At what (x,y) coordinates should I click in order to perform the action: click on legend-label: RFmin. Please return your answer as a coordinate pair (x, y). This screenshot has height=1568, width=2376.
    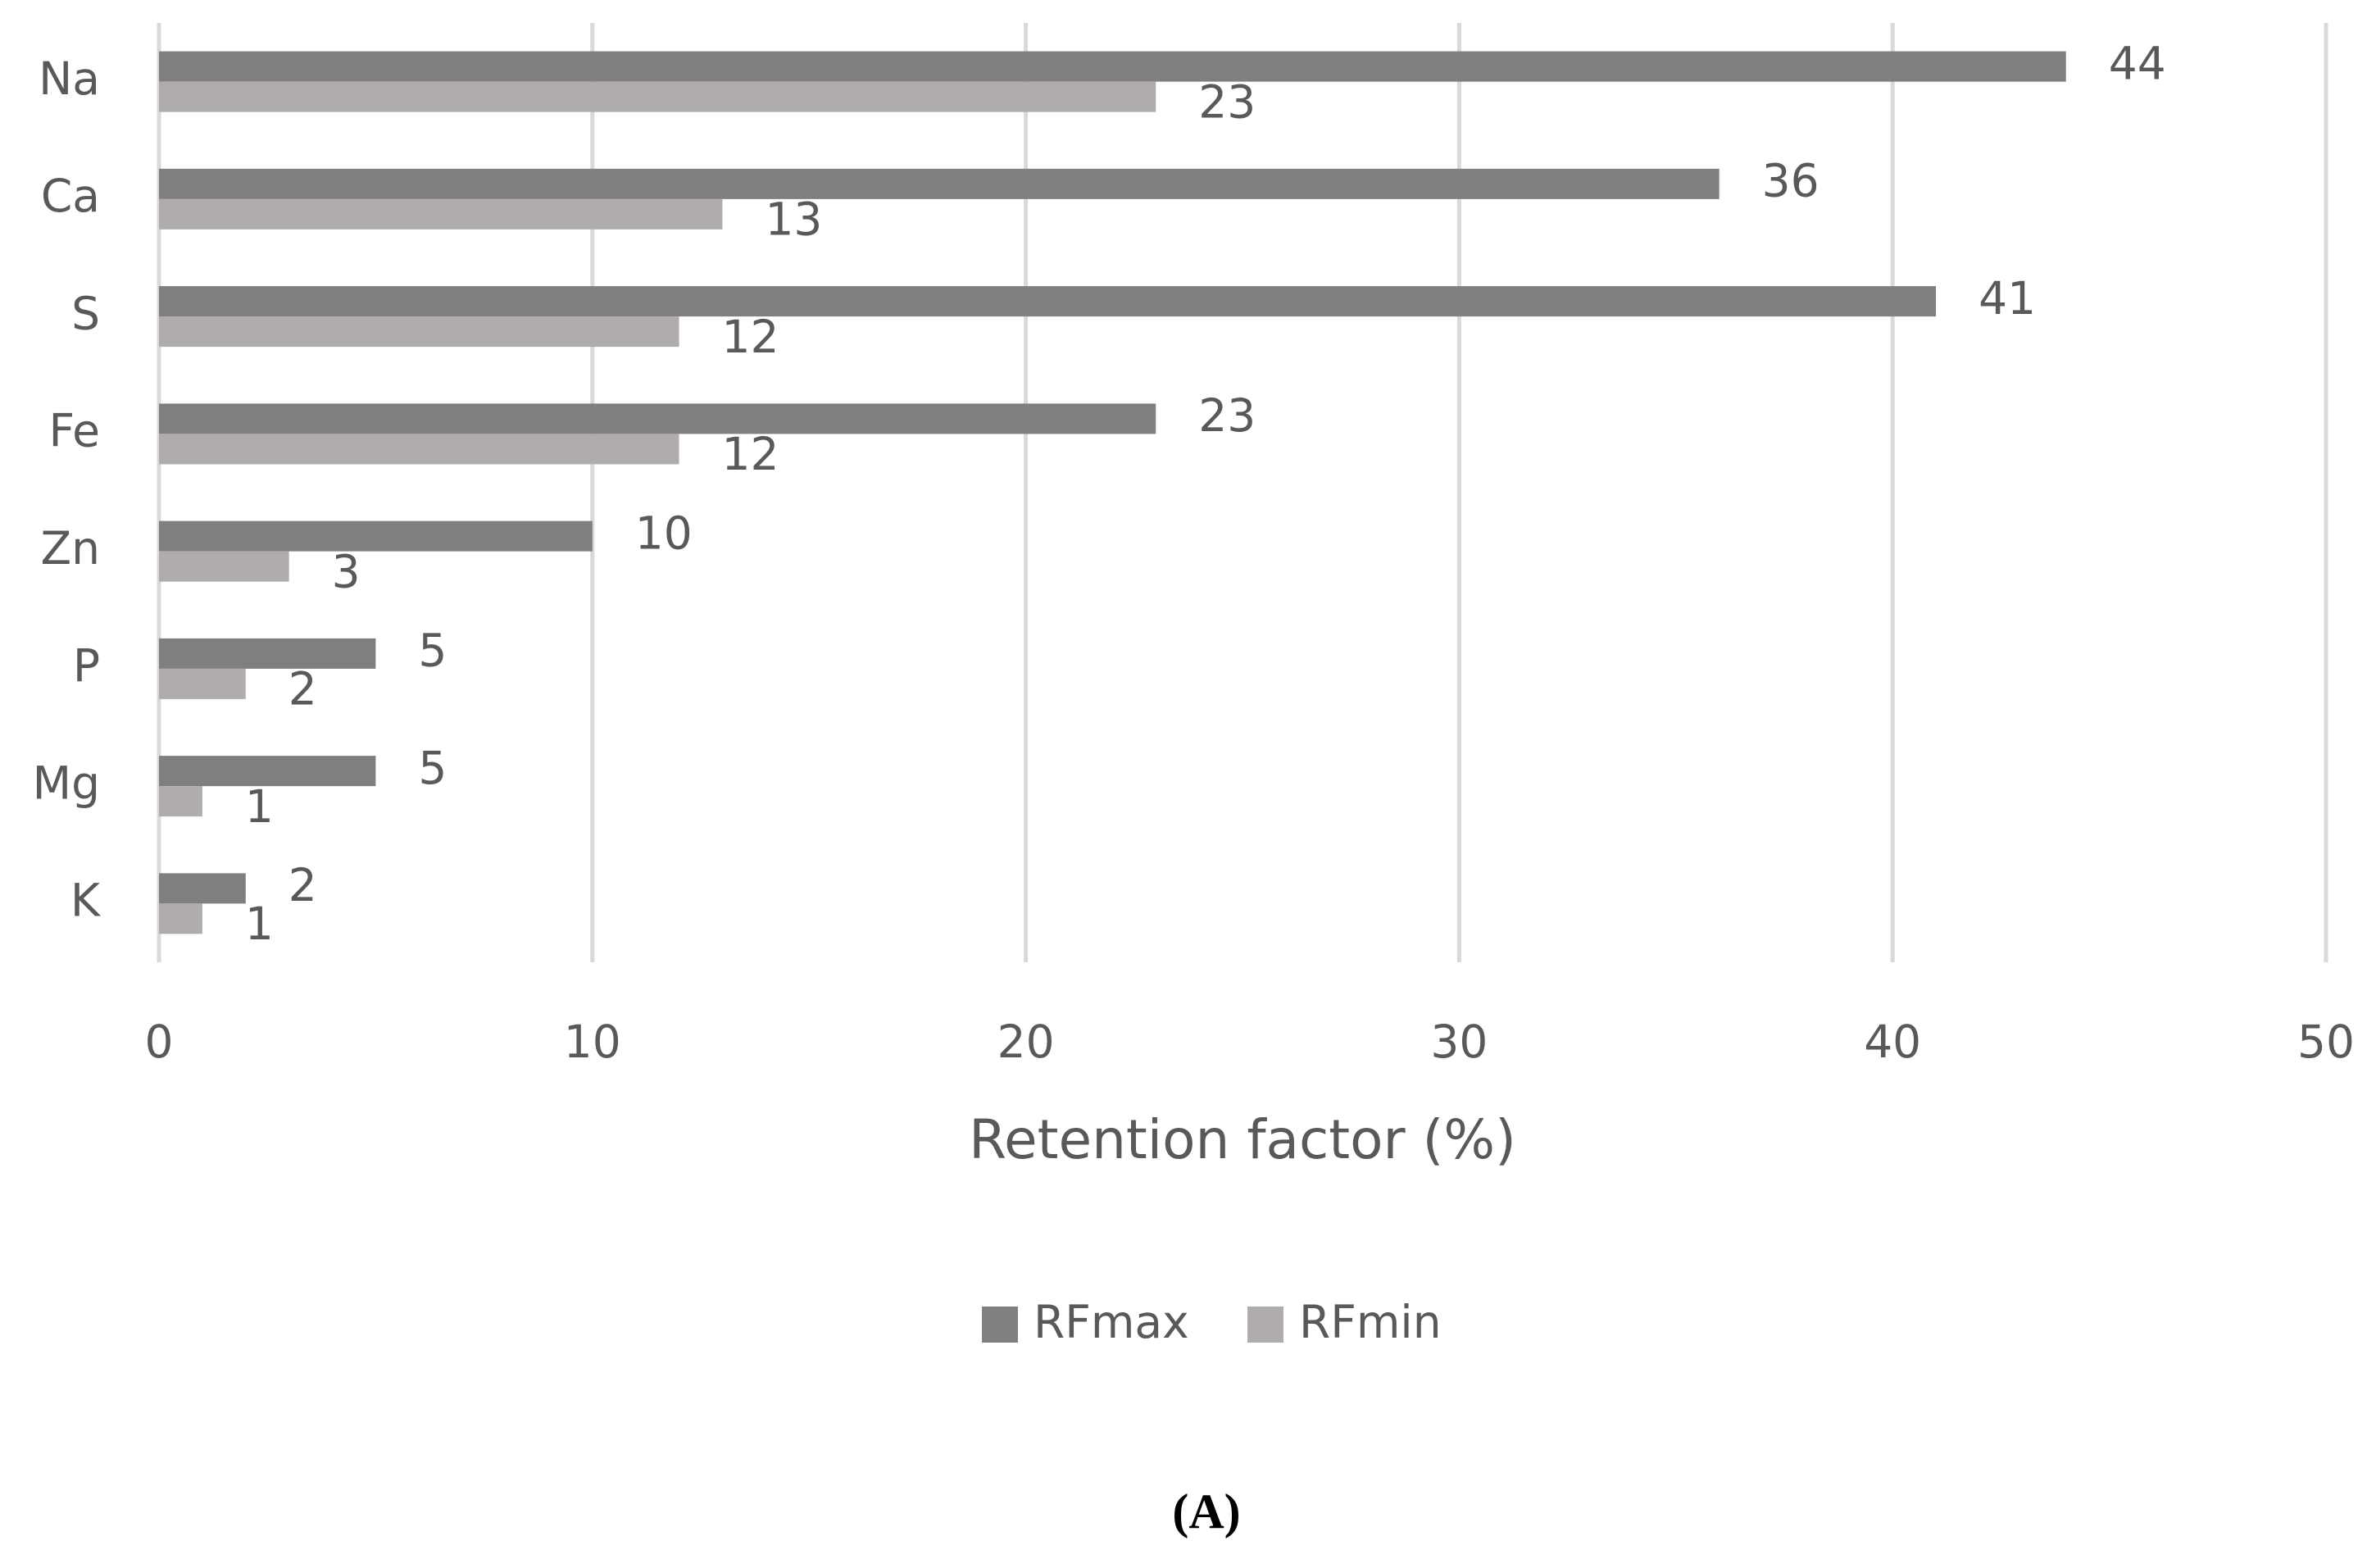
    Looking at the image, I should click on (1370, 1322).